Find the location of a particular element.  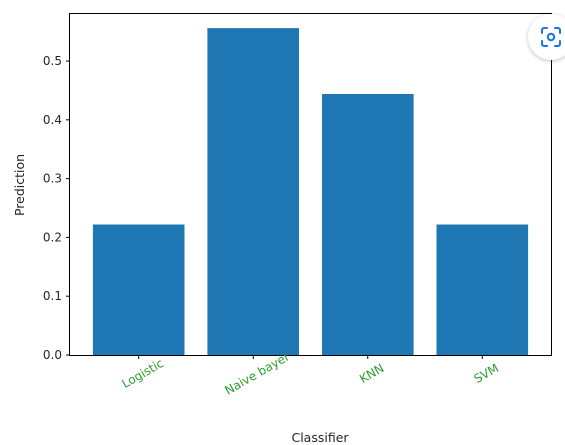

x-tick-label: Naive bayer is located at coordinates (257, 373).